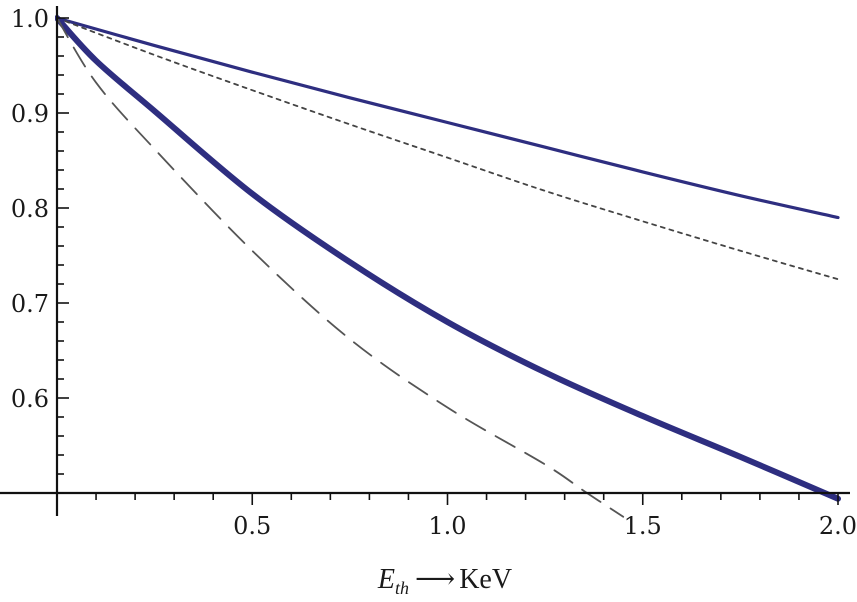 The image size is (857, 602). Describe the element at coordinates (30, 304) in the screenshot. I see `y-tick-label: 0.7` at that location.